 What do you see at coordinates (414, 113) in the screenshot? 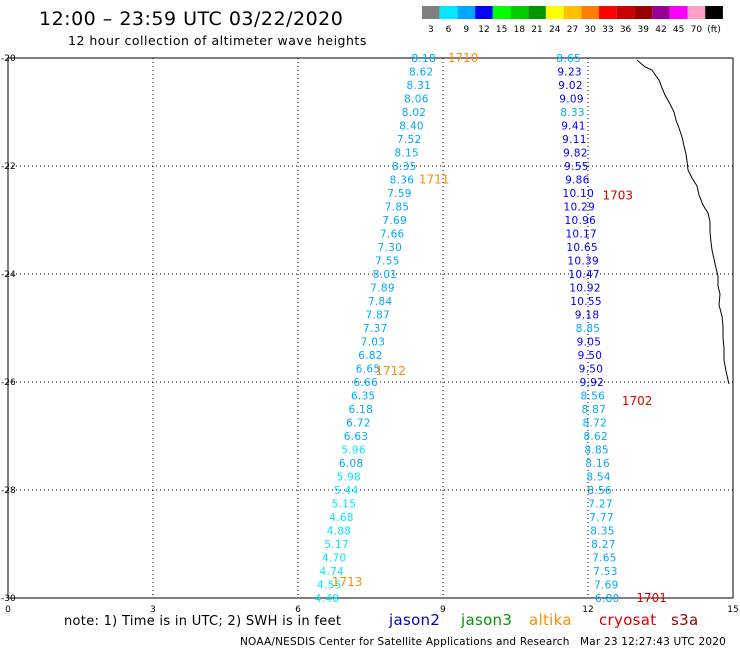
I see `wave-height-value: 8.02` at bounding box center [414, 113].